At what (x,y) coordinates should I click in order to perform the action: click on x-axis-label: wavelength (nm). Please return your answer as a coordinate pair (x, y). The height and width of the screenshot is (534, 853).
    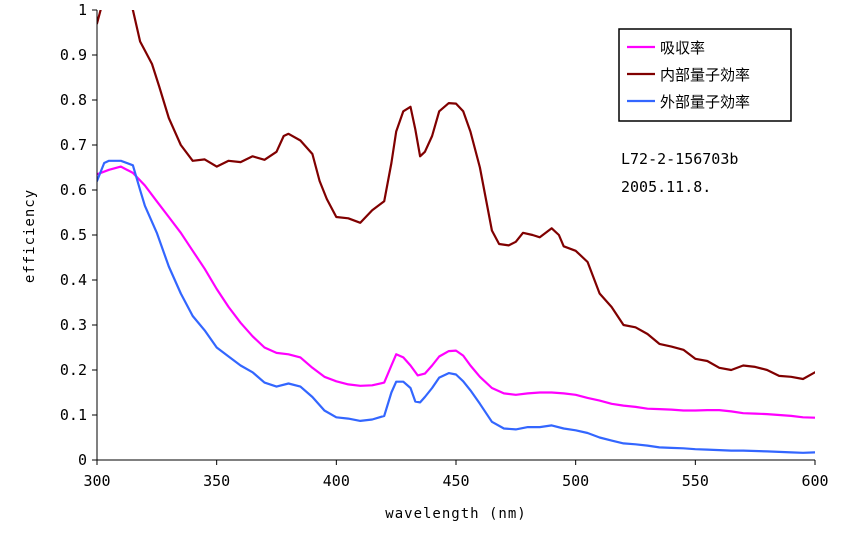
    Looking at the image, I should click on (455, 514).